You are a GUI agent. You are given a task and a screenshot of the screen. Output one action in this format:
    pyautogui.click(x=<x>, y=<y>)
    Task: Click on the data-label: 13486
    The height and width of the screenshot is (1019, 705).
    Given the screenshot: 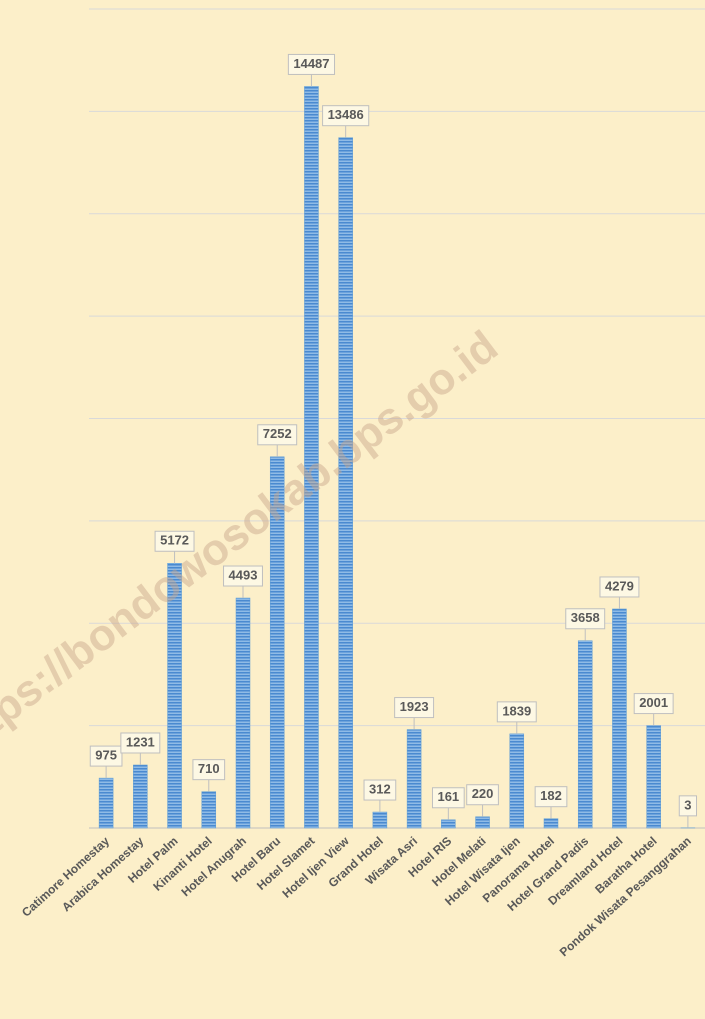 What is the action you would take?
    pyautogui.click(x=346, y=114)
    